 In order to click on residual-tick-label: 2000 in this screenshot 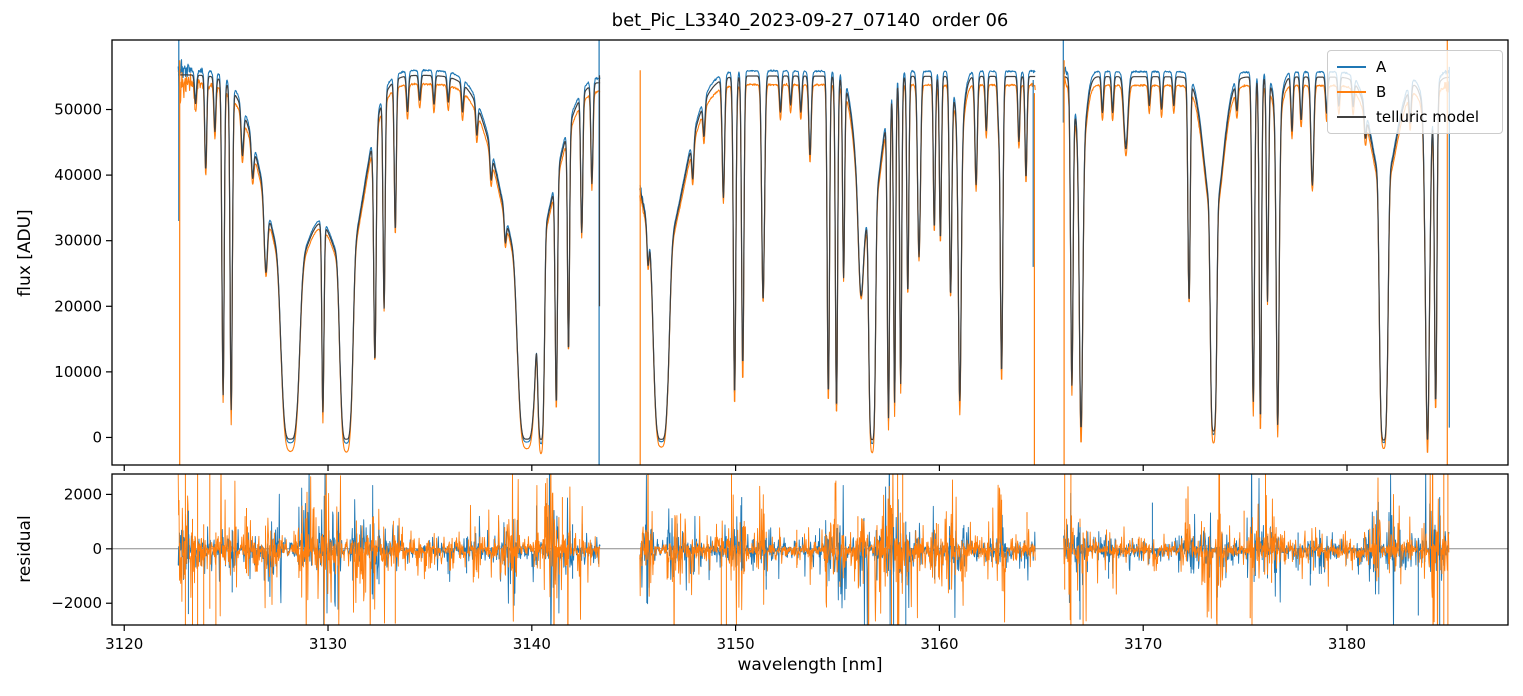, I will do `click(83, 494)`.